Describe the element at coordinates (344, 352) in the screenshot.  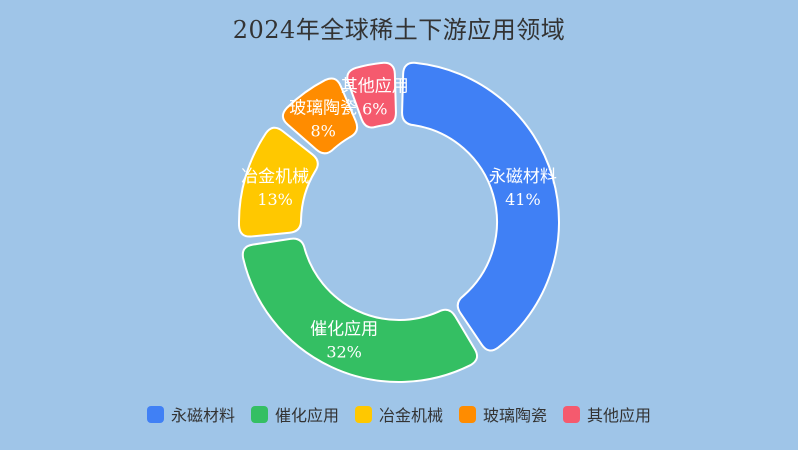
I see `slice-value-label: 32%` at that location.